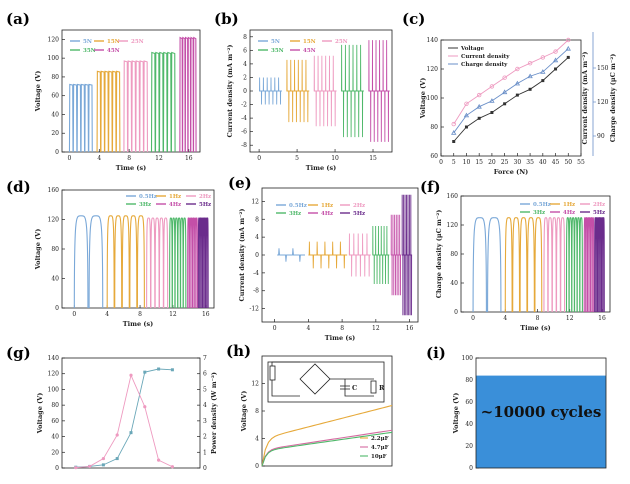 The height and width of the screenshot is (484, 630). Describe the element at coordinates (205, 437) in the screenshot. I see `ytick-label-g2-2: 2` at that location.